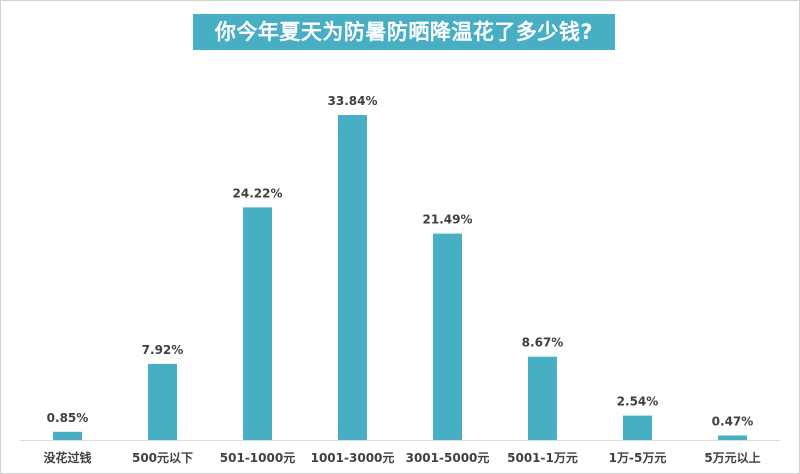 The height and width of the screenshot is (474, 800). Describe the element at coordinates (448, 220) in the screenshot. I see `value-label-4: 21.49%` at that location.